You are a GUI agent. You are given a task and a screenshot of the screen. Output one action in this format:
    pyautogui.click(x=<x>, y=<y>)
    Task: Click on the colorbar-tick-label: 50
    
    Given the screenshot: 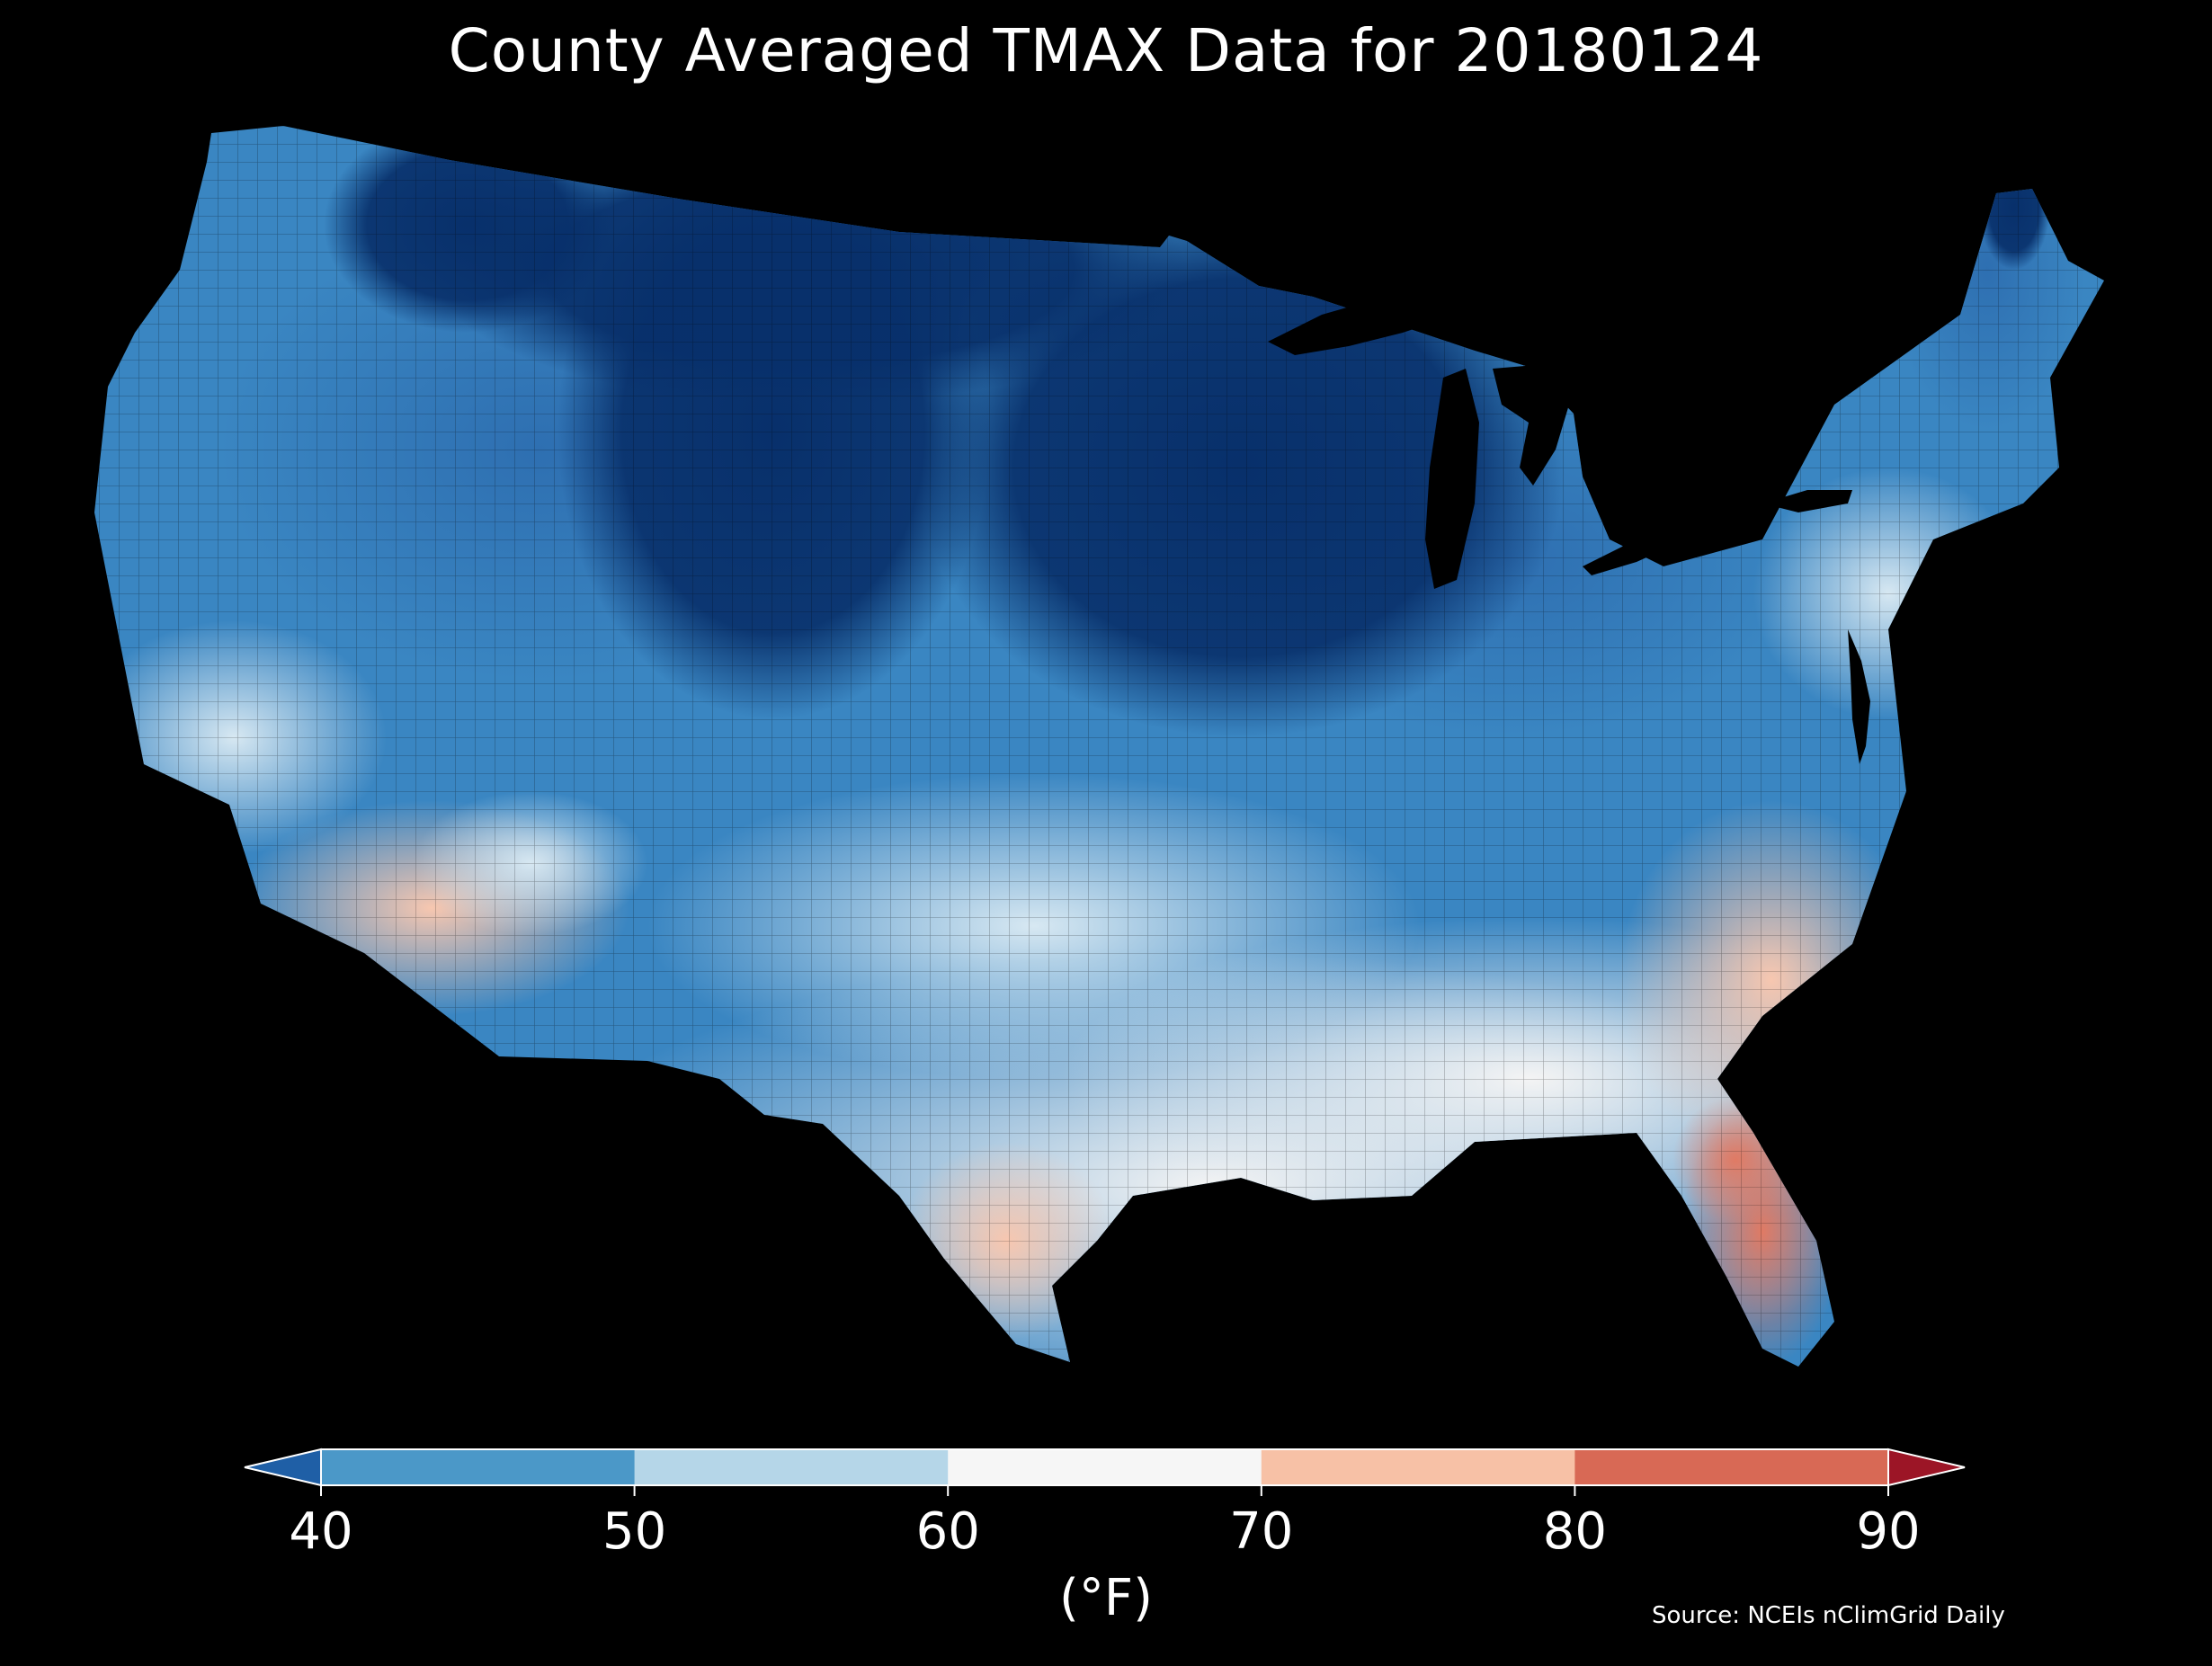 What is the action you would take?
    pyautogui.click(x=634, y=1532)
    